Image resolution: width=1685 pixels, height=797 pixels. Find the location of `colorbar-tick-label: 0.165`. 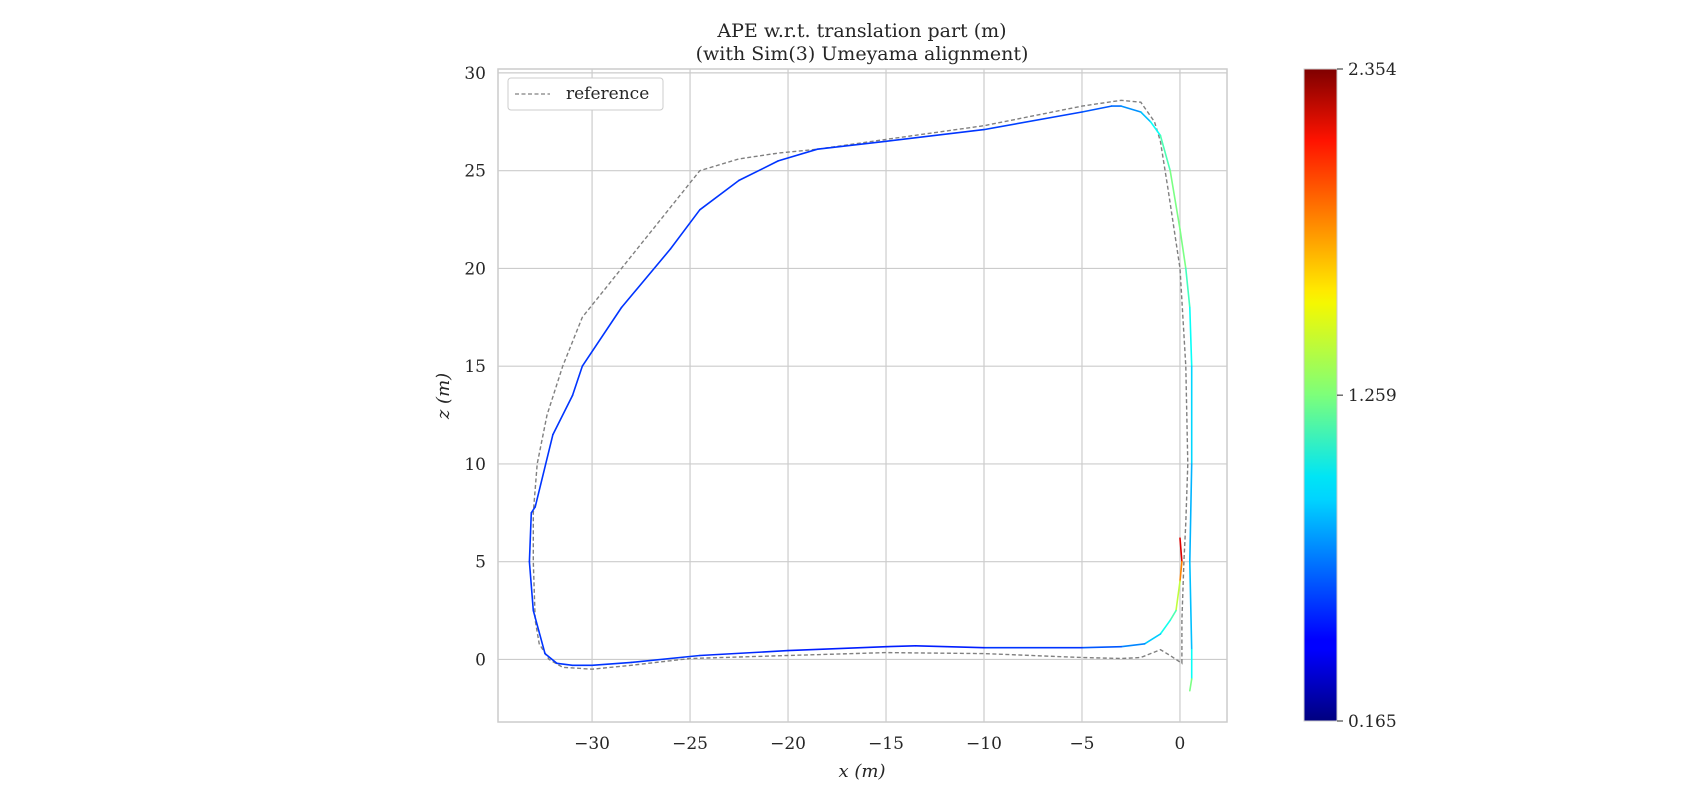

colorbar-tick-label: 0.165 is located at coordinates (1372, 722).